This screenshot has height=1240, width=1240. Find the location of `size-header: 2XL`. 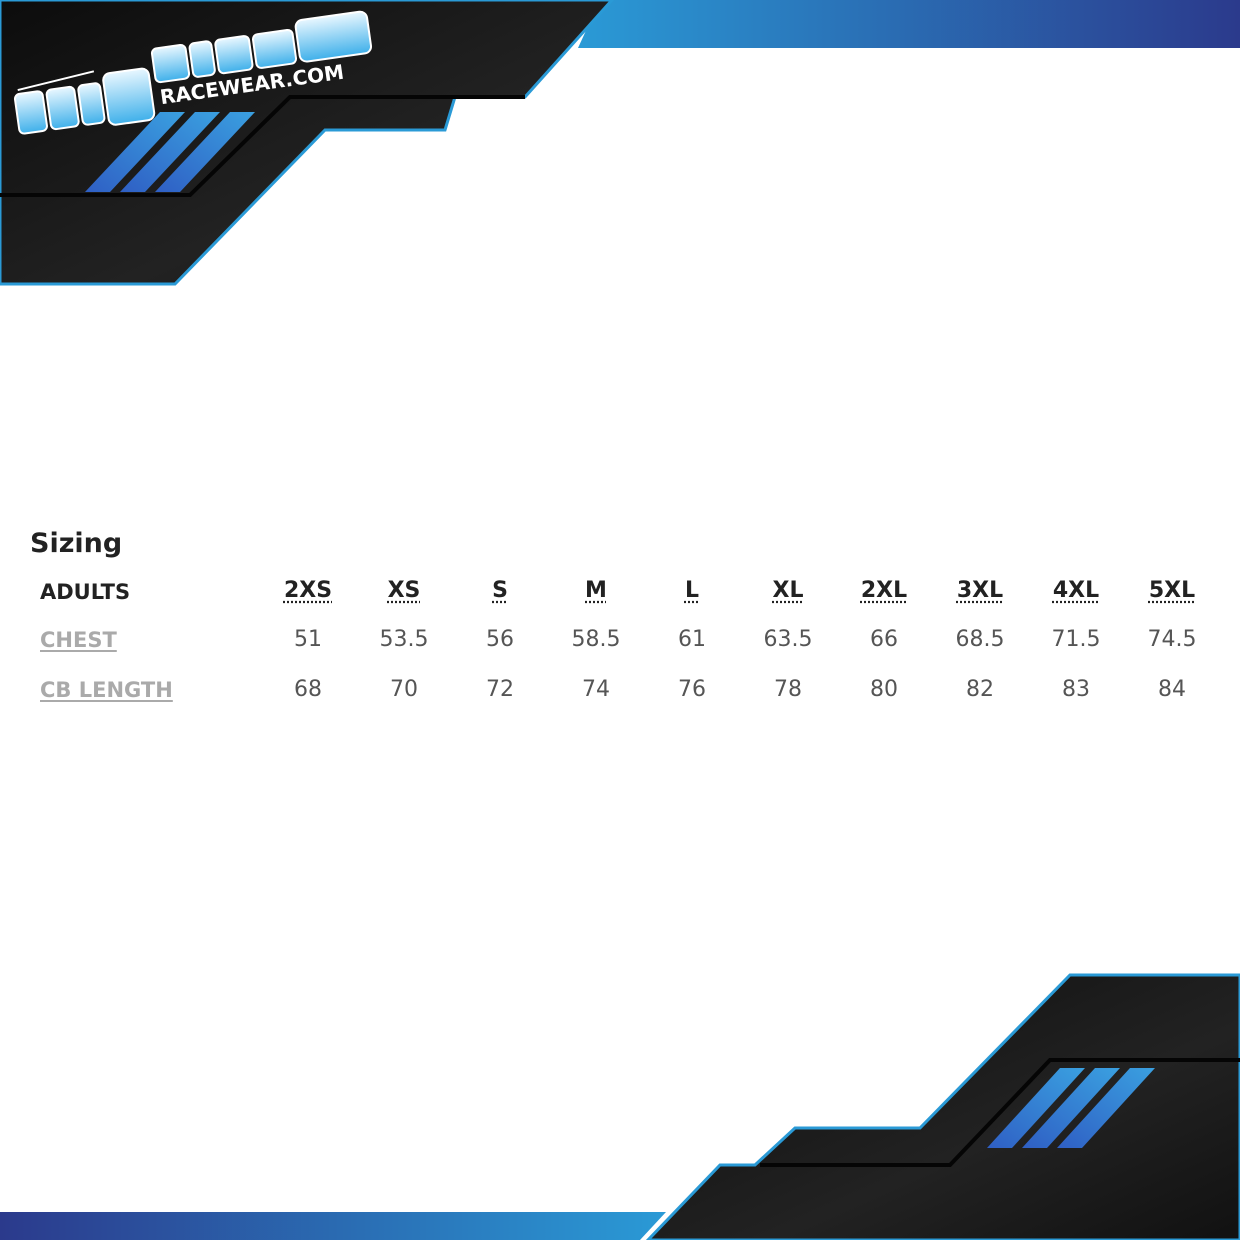

size-header: 2XL is located at coordinates (884, 590).